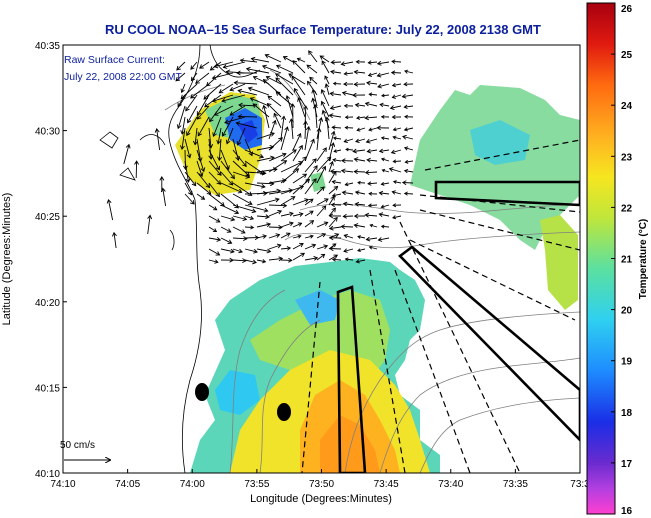 This screenshot has height=518, width=651. What do you see at coordinates (123, 77) in the screenshot?
I see `legend-line-2: July 22, 2008 22:00 GMT` at bounding box center [123, 77].